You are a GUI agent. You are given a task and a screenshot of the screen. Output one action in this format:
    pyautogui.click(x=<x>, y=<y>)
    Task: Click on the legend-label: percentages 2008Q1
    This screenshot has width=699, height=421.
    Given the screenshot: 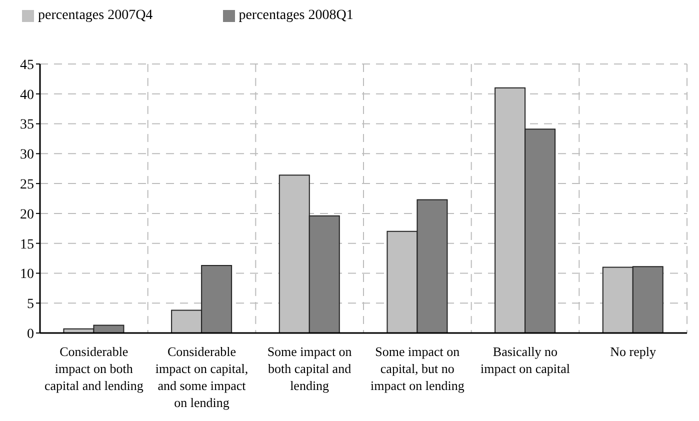 What is the action you would take?
    pyautogui.click(x=296, y=15)
    